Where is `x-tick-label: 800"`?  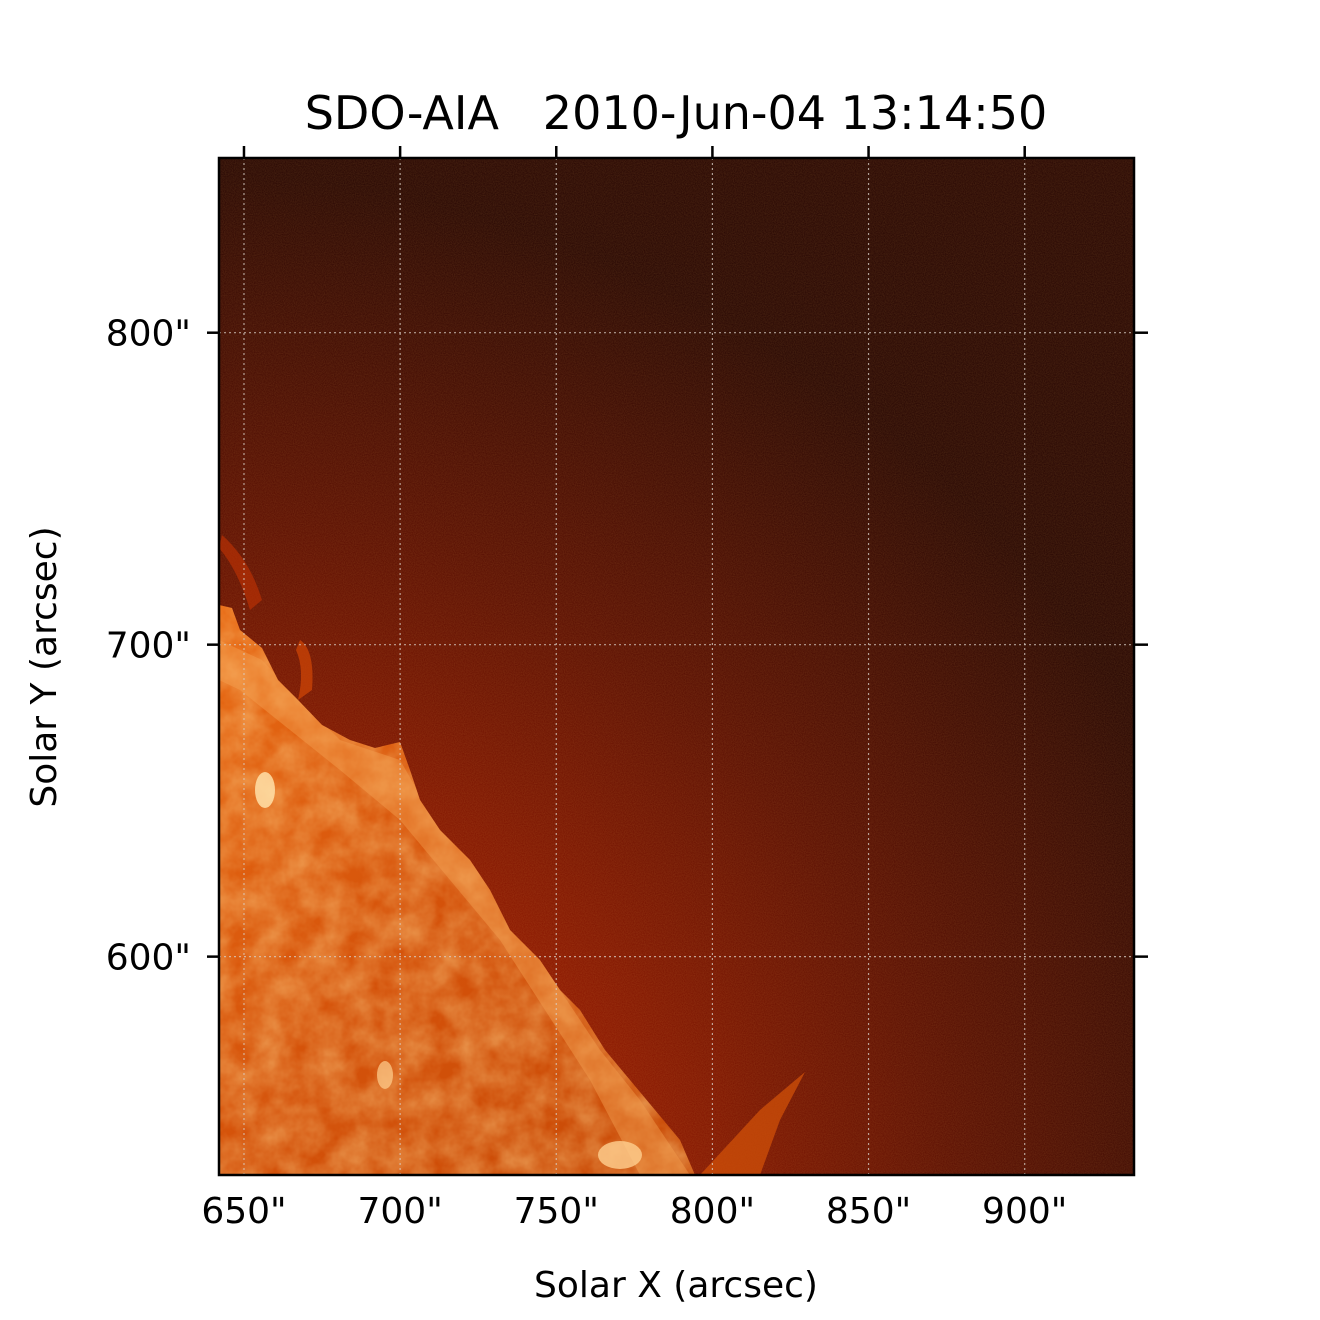 x-tick-label: 800" is located at coordinates (712, 1211).